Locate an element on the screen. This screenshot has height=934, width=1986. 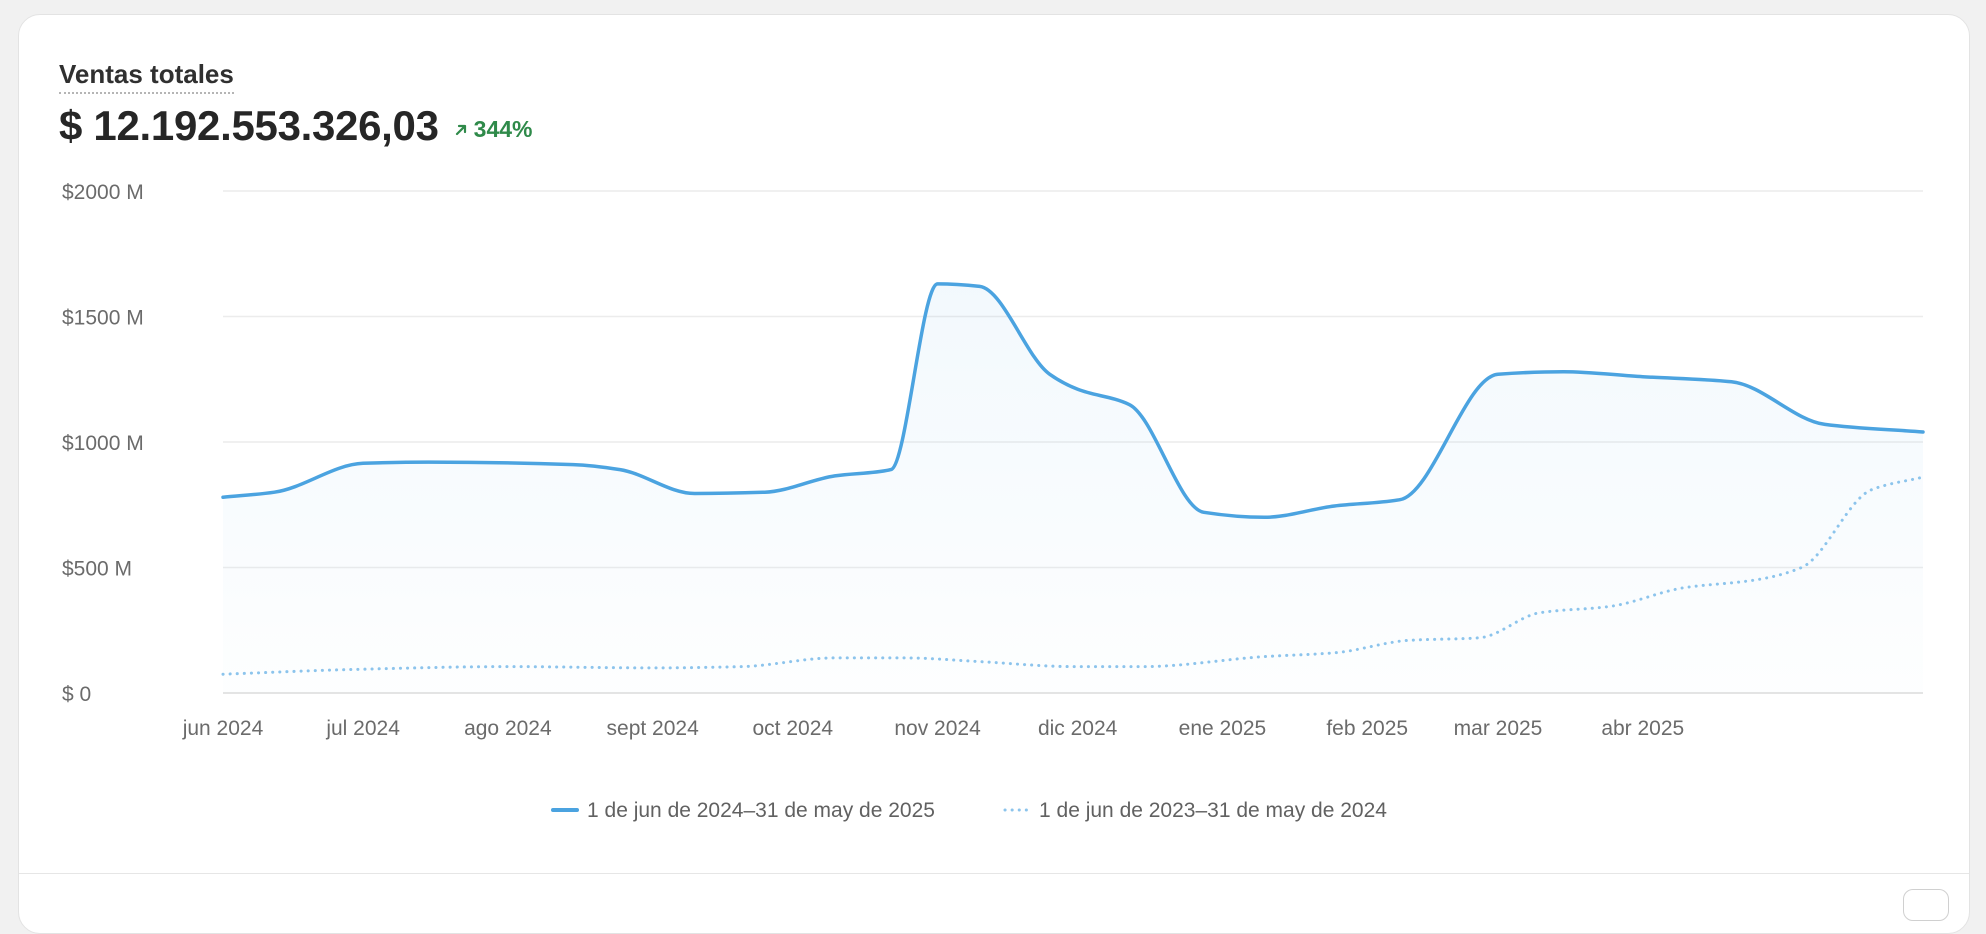
y-tick-label: $1500 M is located at coordinates (103, 318).